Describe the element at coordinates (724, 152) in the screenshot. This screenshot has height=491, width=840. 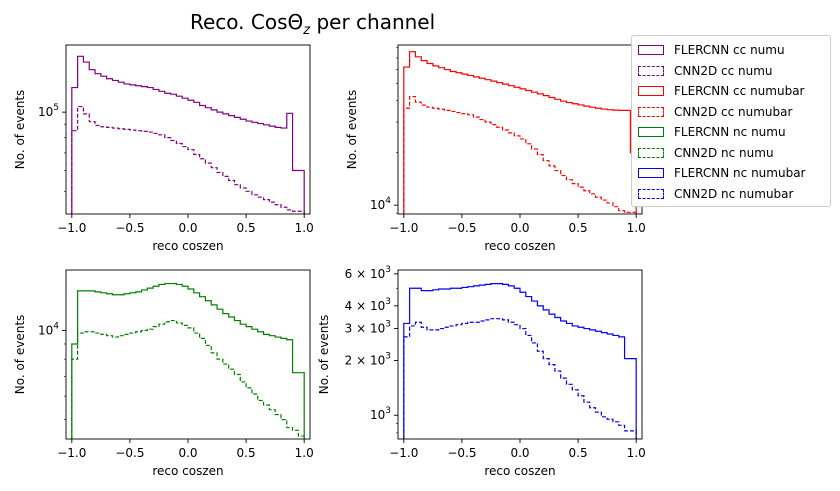
I see `legend-label: CNN2D nc numu` at that location.